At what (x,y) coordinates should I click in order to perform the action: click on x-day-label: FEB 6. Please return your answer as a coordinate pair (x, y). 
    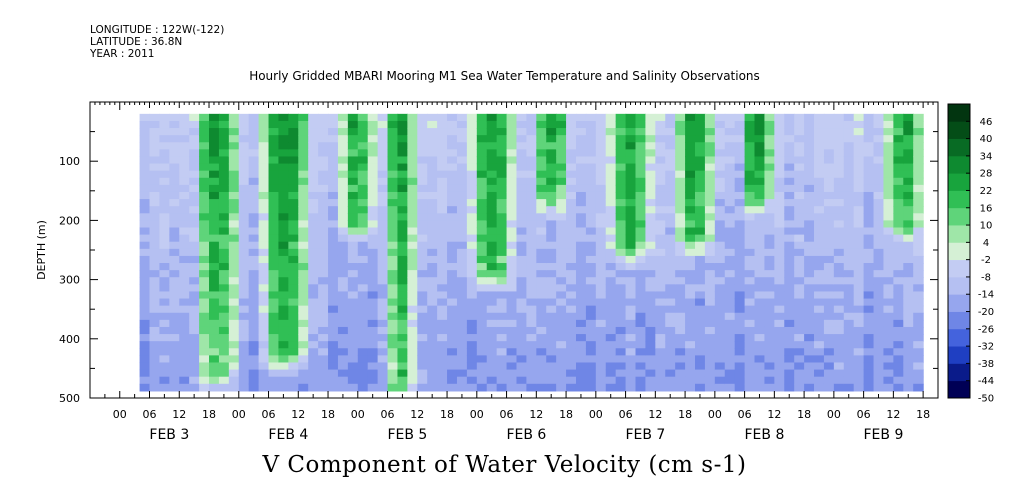
    Looking at the image, I should click on (526, 435).